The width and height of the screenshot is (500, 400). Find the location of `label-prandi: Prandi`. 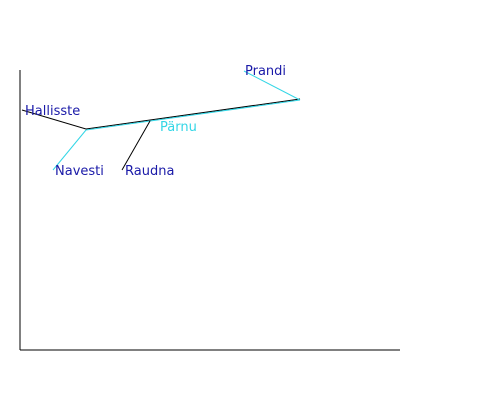

label-prandi: Prandi is located at coordinates (265, 71).